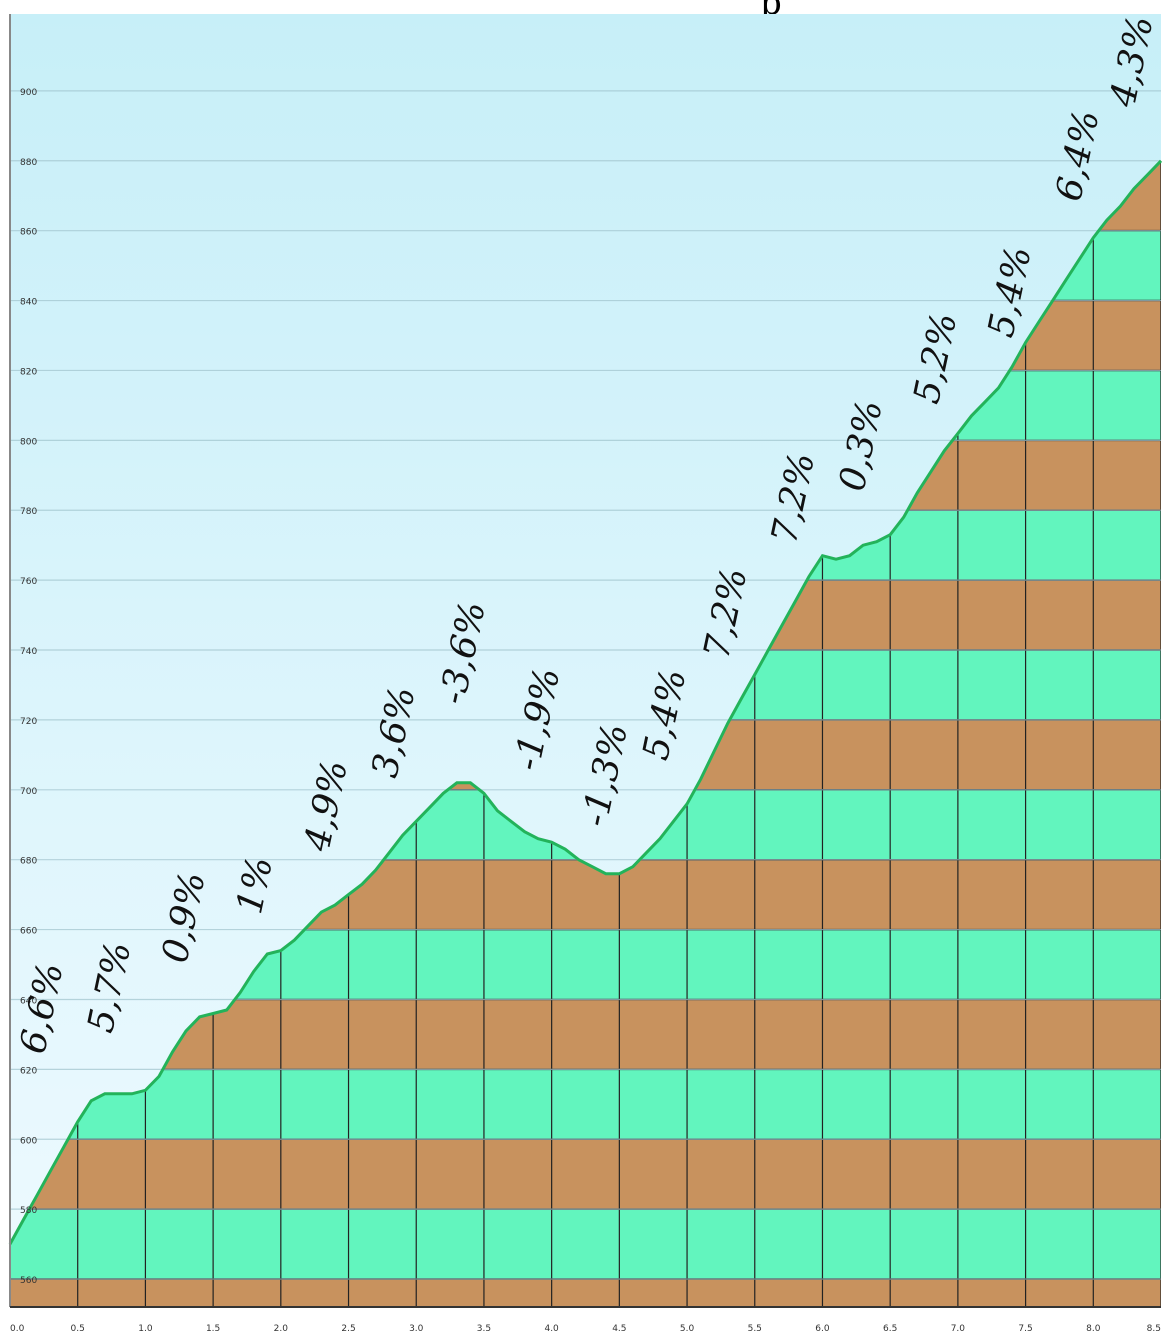 This screenshot has height=1339, width=1163. What do you see at coordinates (28, 1141) in the screenshot?
I see `y-tick-label: 600` at bounding box center [28, 1141].